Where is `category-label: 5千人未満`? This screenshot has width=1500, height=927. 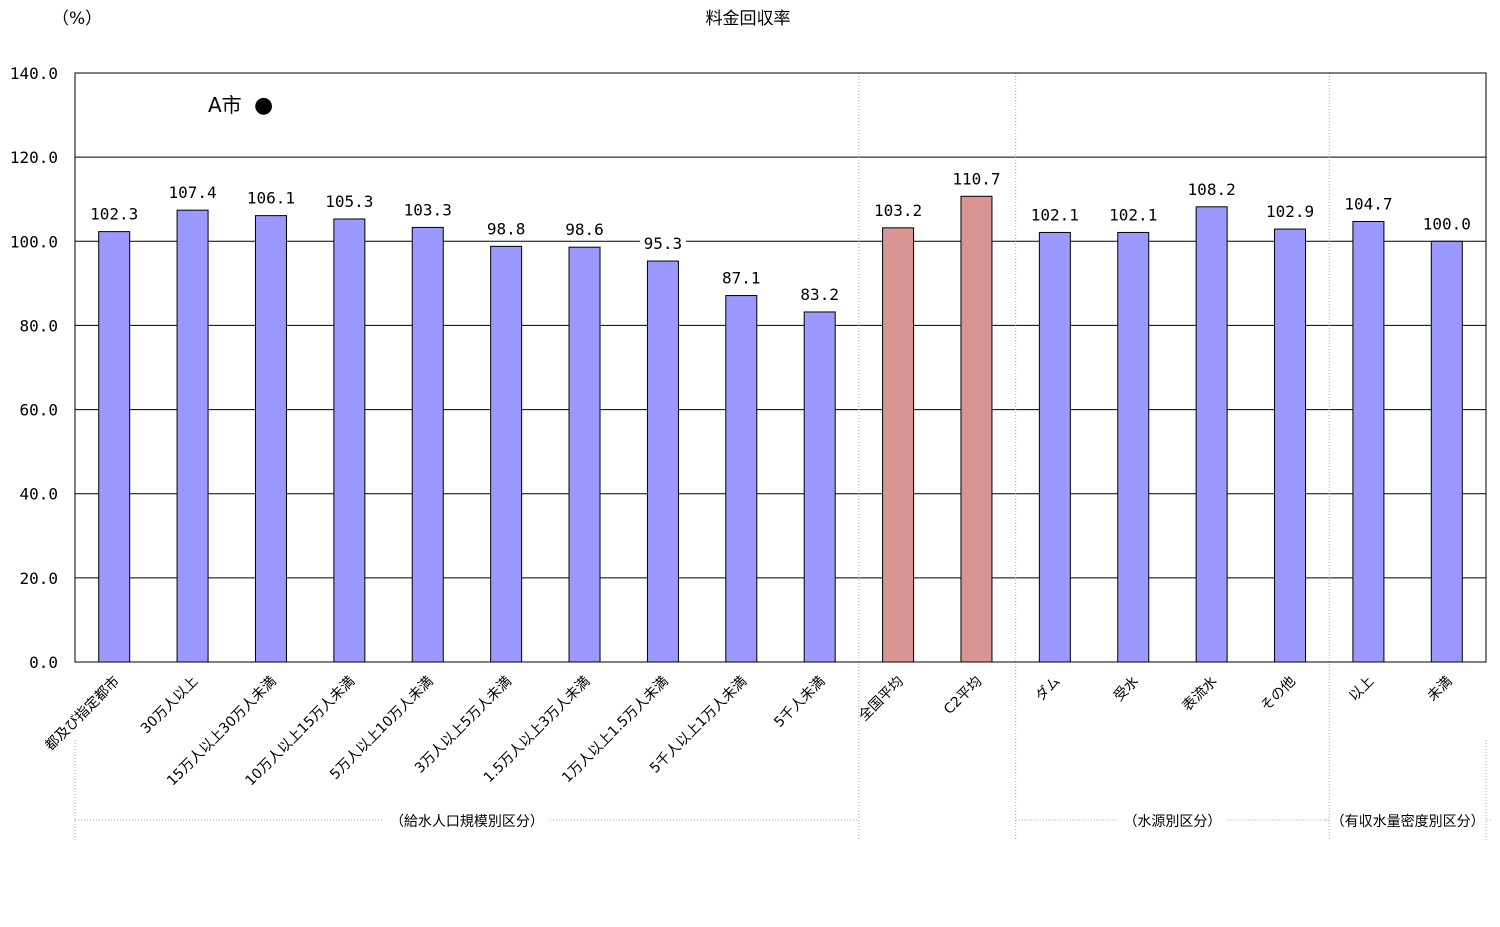 category-label: 5千人未満 is located at coordinates (799, 702).